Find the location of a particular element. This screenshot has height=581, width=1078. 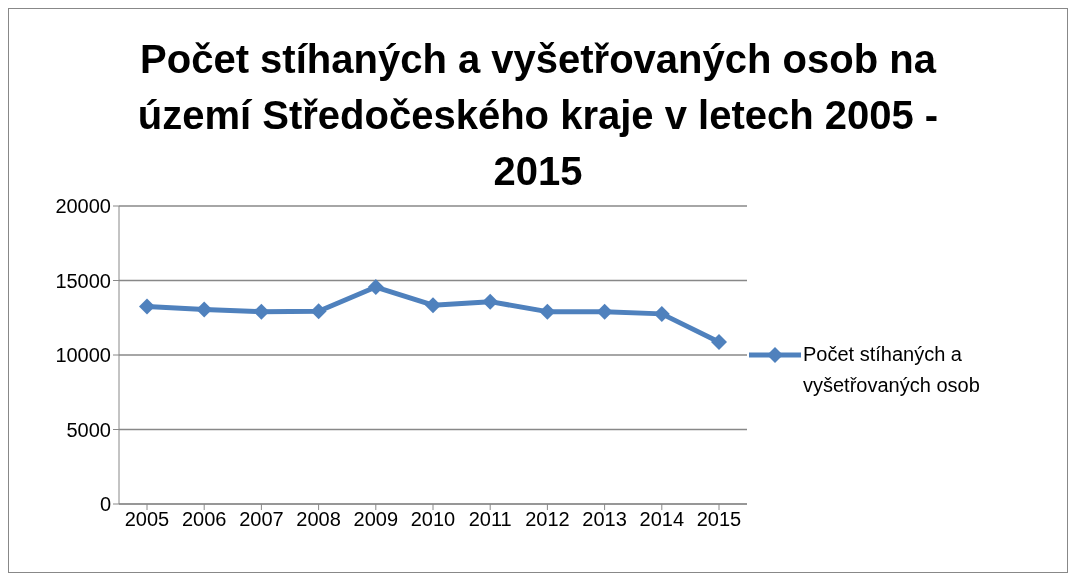

x-tick-label: 2013 is located at coordinates (604, 519).